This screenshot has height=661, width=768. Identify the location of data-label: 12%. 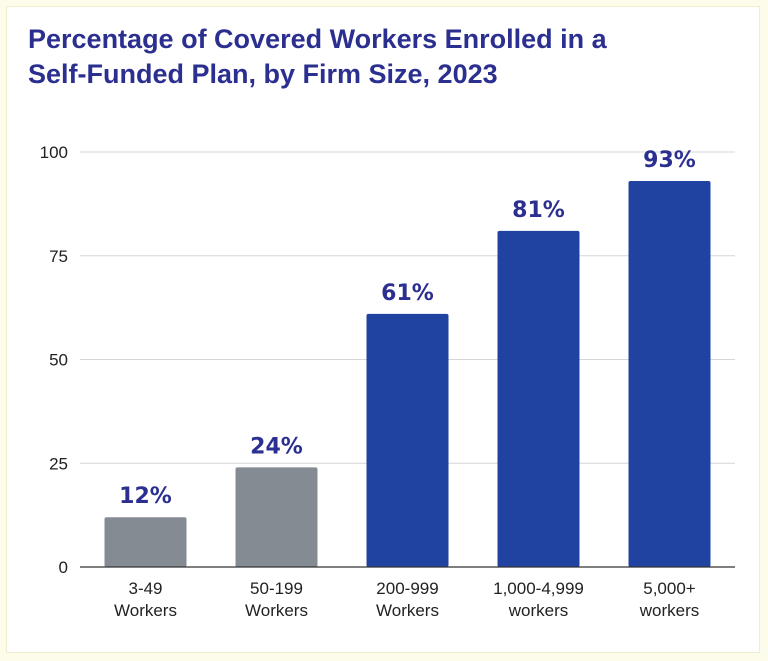
(145, 496).